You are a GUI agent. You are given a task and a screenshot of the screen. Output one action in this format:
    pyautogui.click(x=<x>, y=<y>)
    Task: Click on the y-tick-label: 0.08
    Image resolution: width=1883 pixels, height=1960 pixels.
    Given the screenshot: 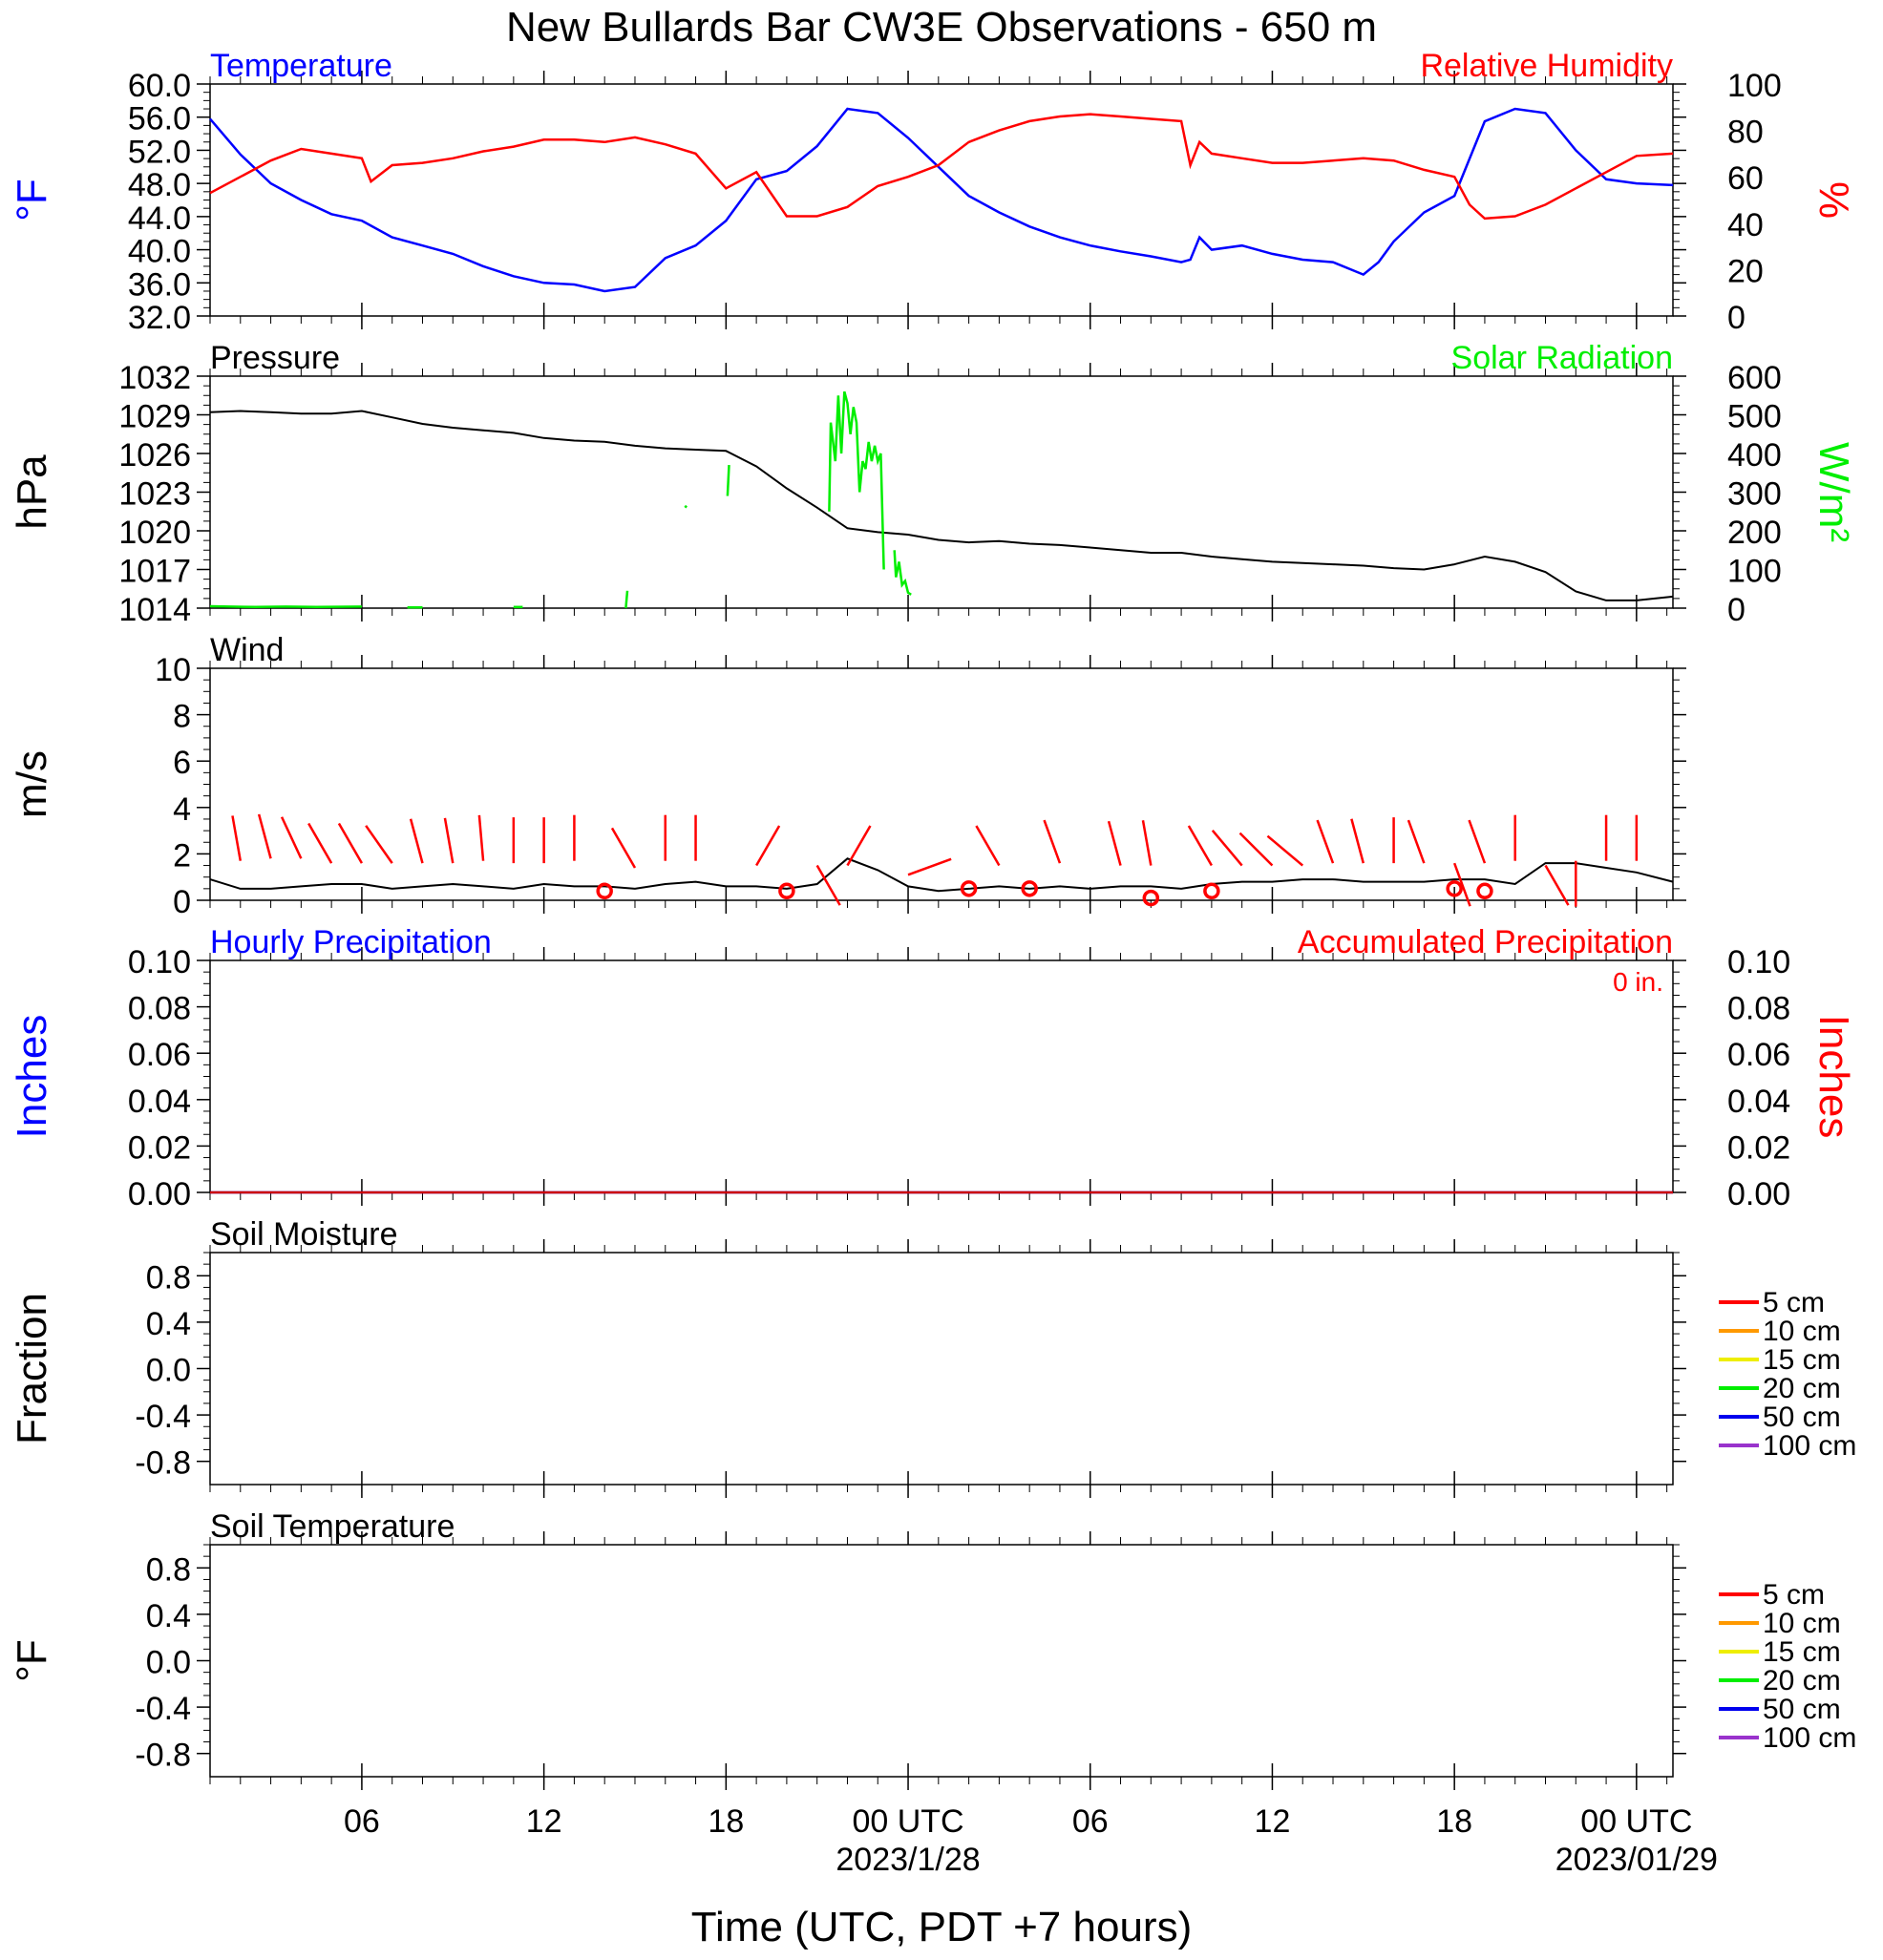 What is the action you would take?
    pyautogui.click(x=159, y=1009)
    